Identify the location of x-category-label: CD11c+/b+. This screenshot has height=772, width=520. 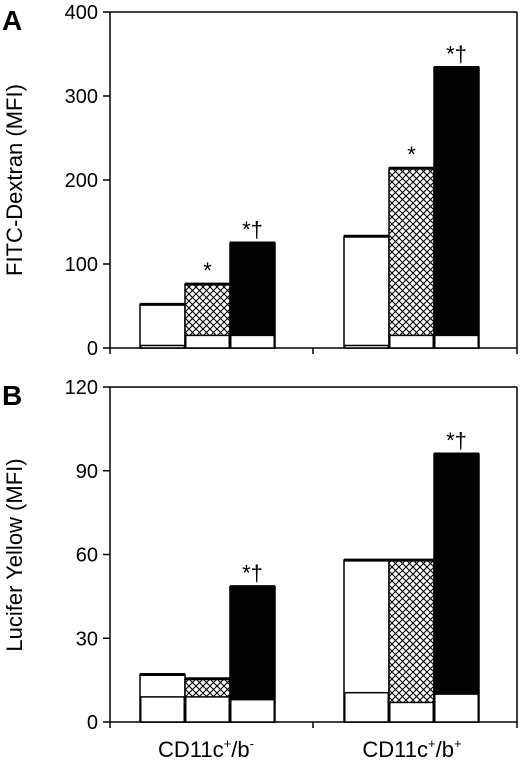
(411, 749).